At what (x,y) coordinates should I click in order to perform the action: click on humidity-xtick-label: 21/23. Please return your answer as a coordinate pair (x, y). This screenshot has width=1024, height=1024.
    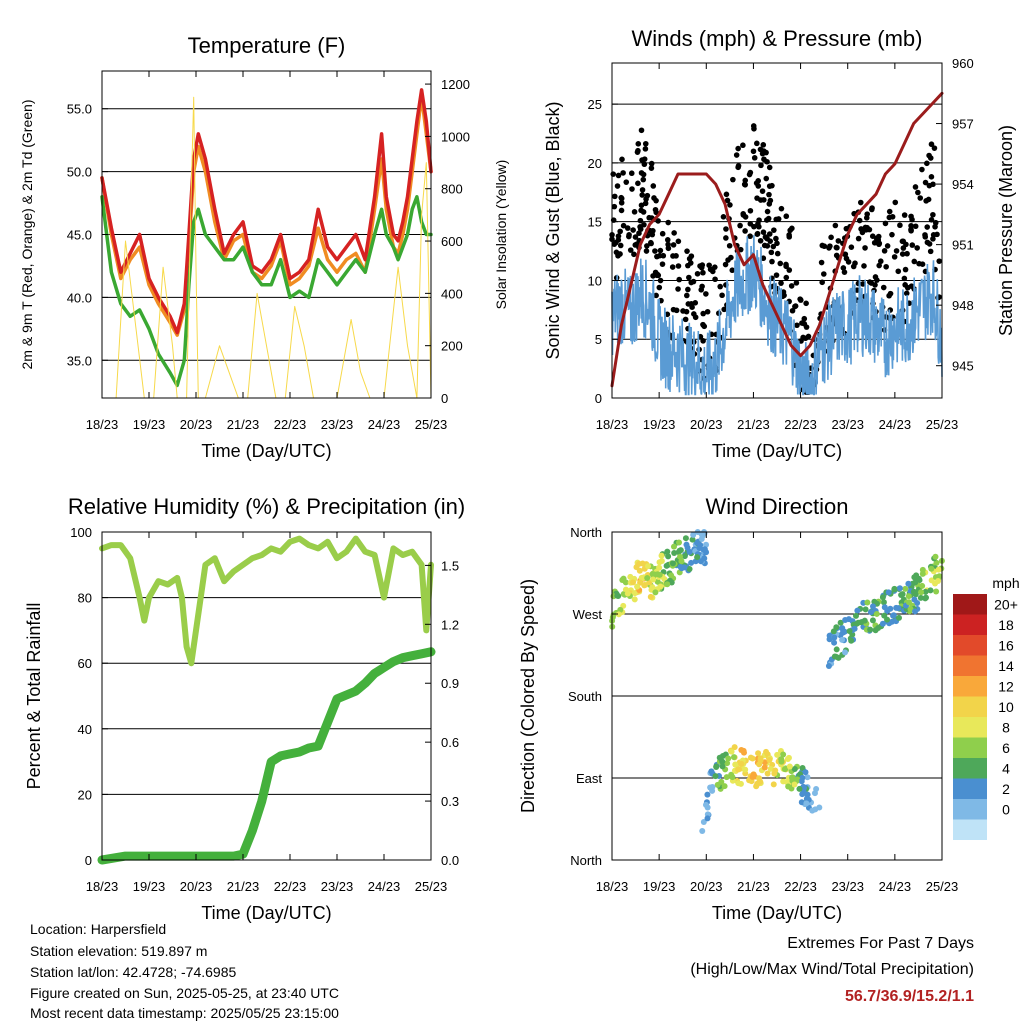
    Looking at the image, I should click on (243, 886).